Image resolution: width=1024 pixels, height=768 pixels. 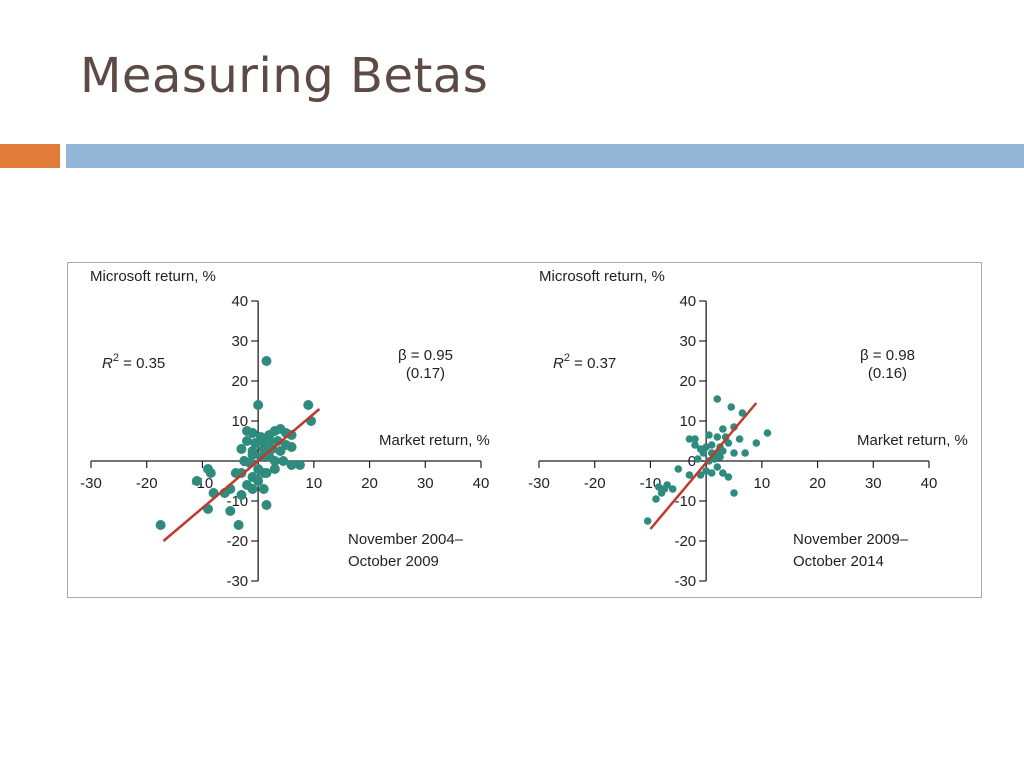 I want to click on r-squared-value: = 0.35, so click(x=144, y=363).